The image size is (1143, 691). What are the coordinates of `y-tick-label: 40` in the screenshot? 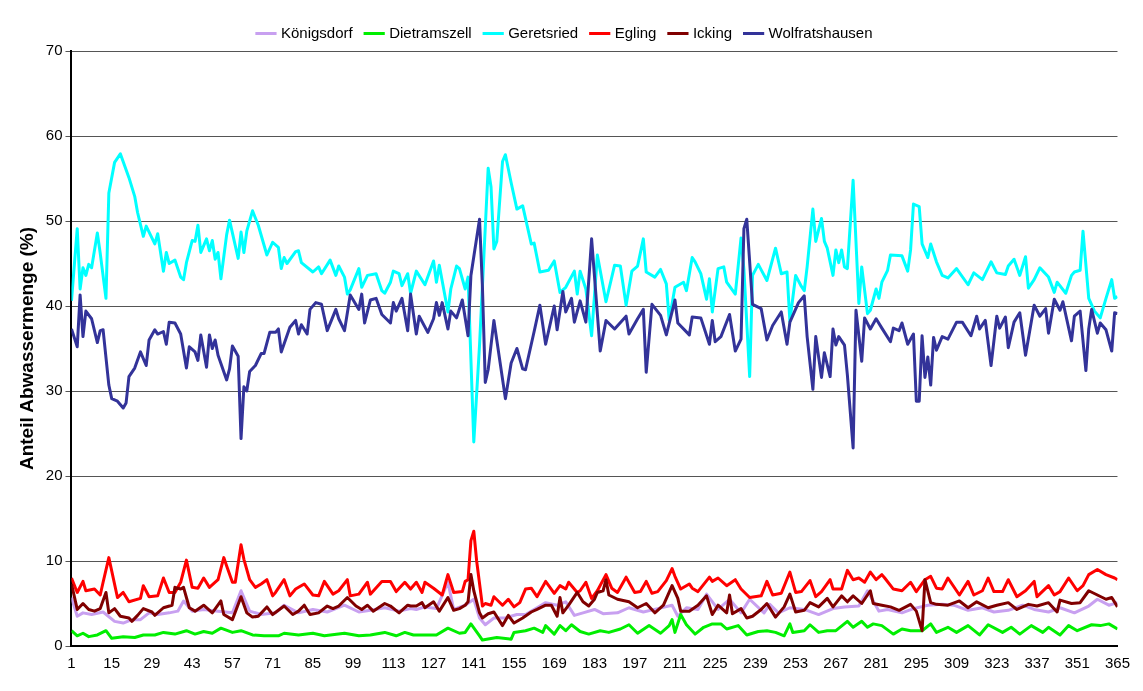 It's located at (54, 305).